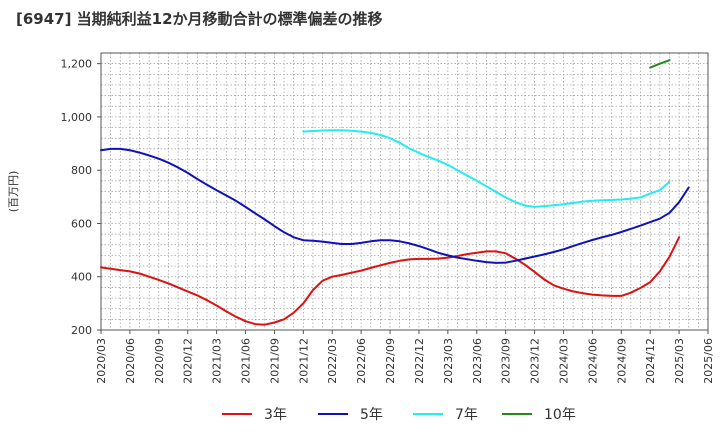 This screenshot has width=720, height=440. Describe the element at coordinates (199, 19) in the screenshot. I see `chart-title: [6947] 当期純利益12か月移動合計の標準偏差の推移` at that location.